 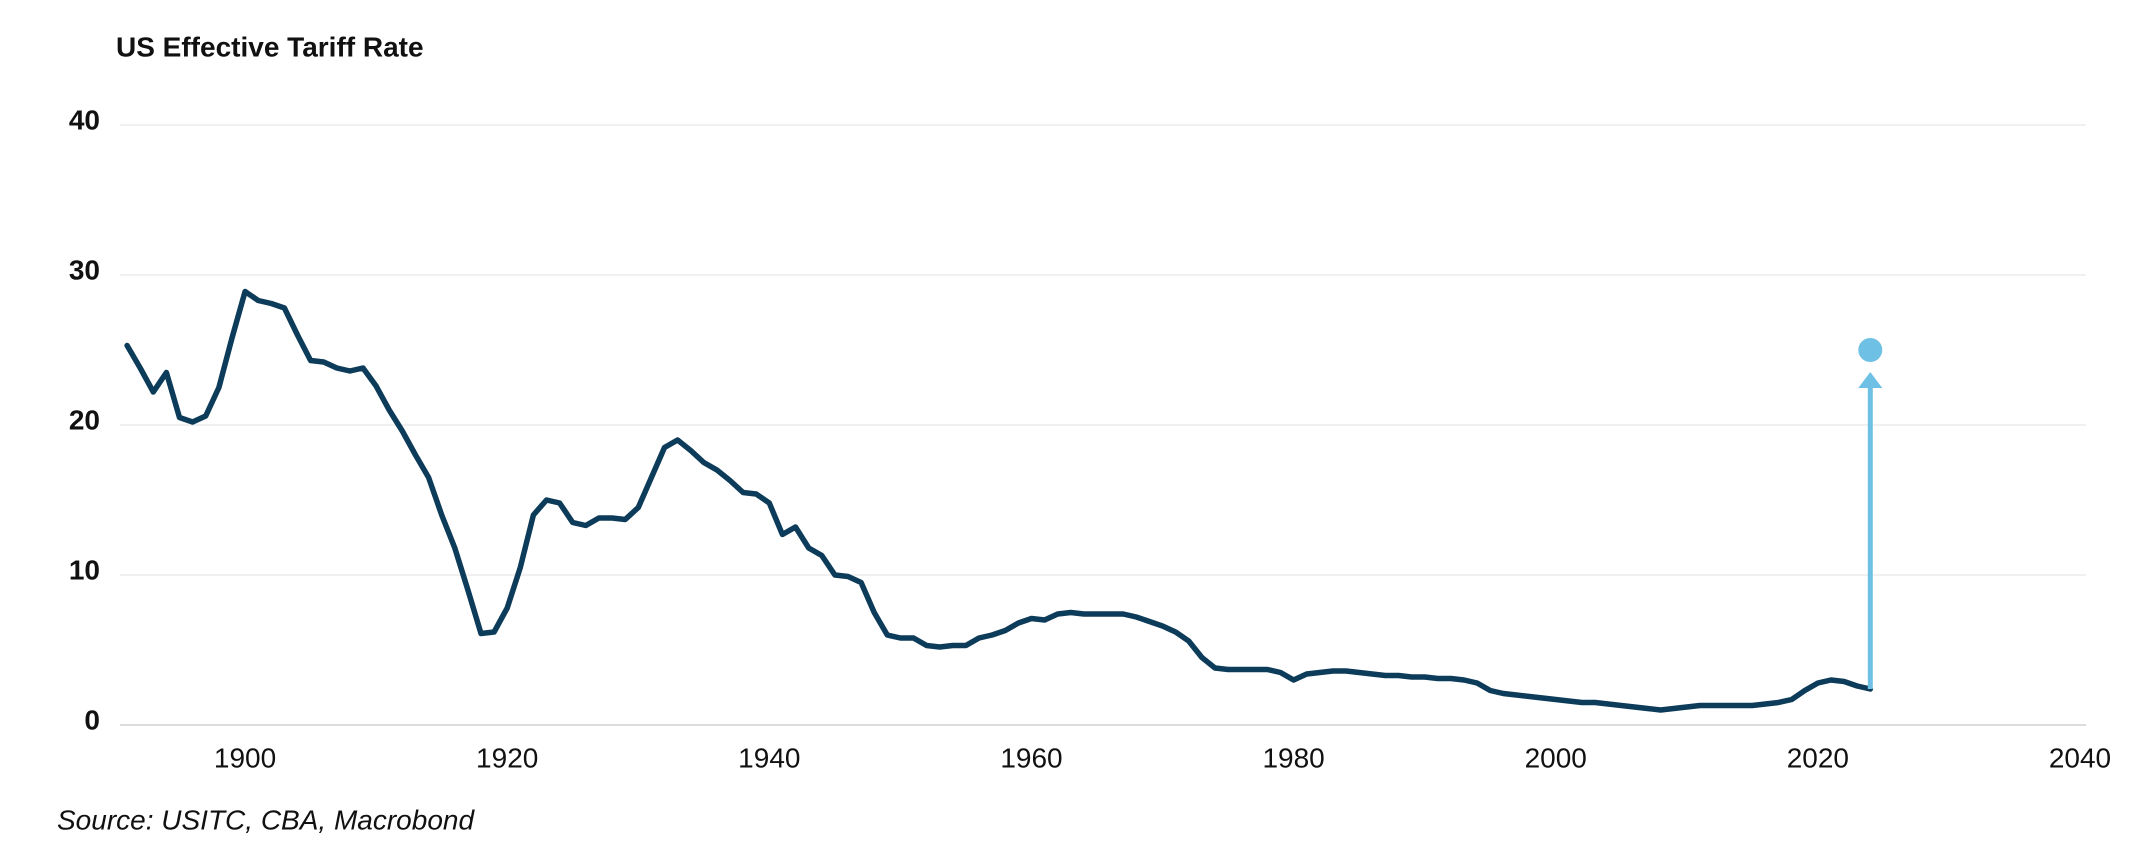 What do you see at coordinates (266, 819) in the screenshot?
I see `source-note: Source: USITC, CBA, Macrobond` at bounding box center [266, 819].